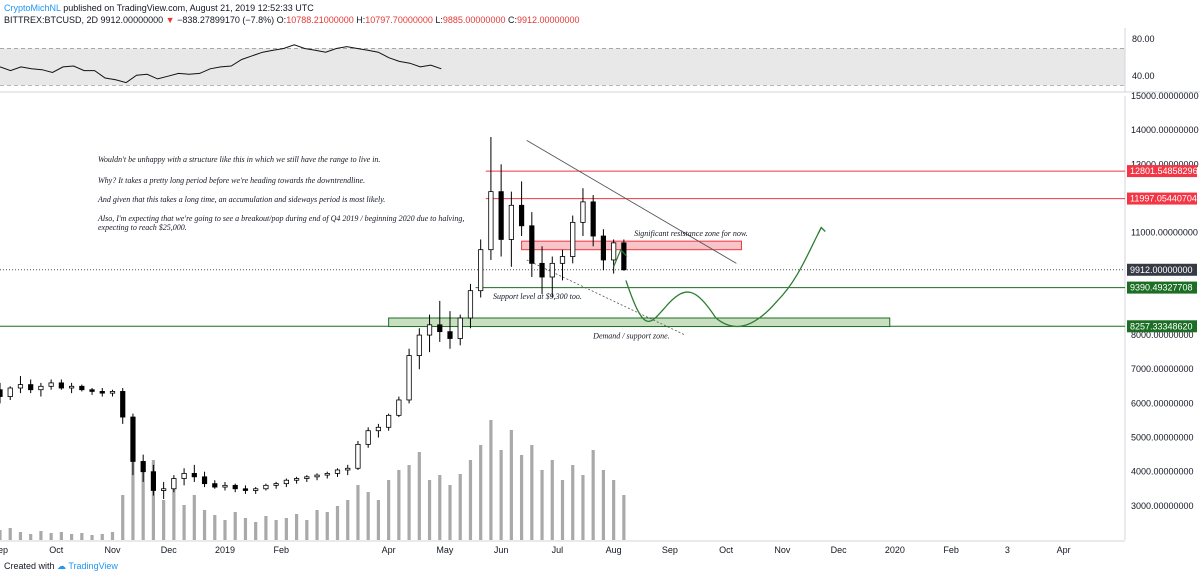  What do you see at coordinates (221, 64) in the screenshot?
I see `rsi-series-line` at bounding box center [221, 64].